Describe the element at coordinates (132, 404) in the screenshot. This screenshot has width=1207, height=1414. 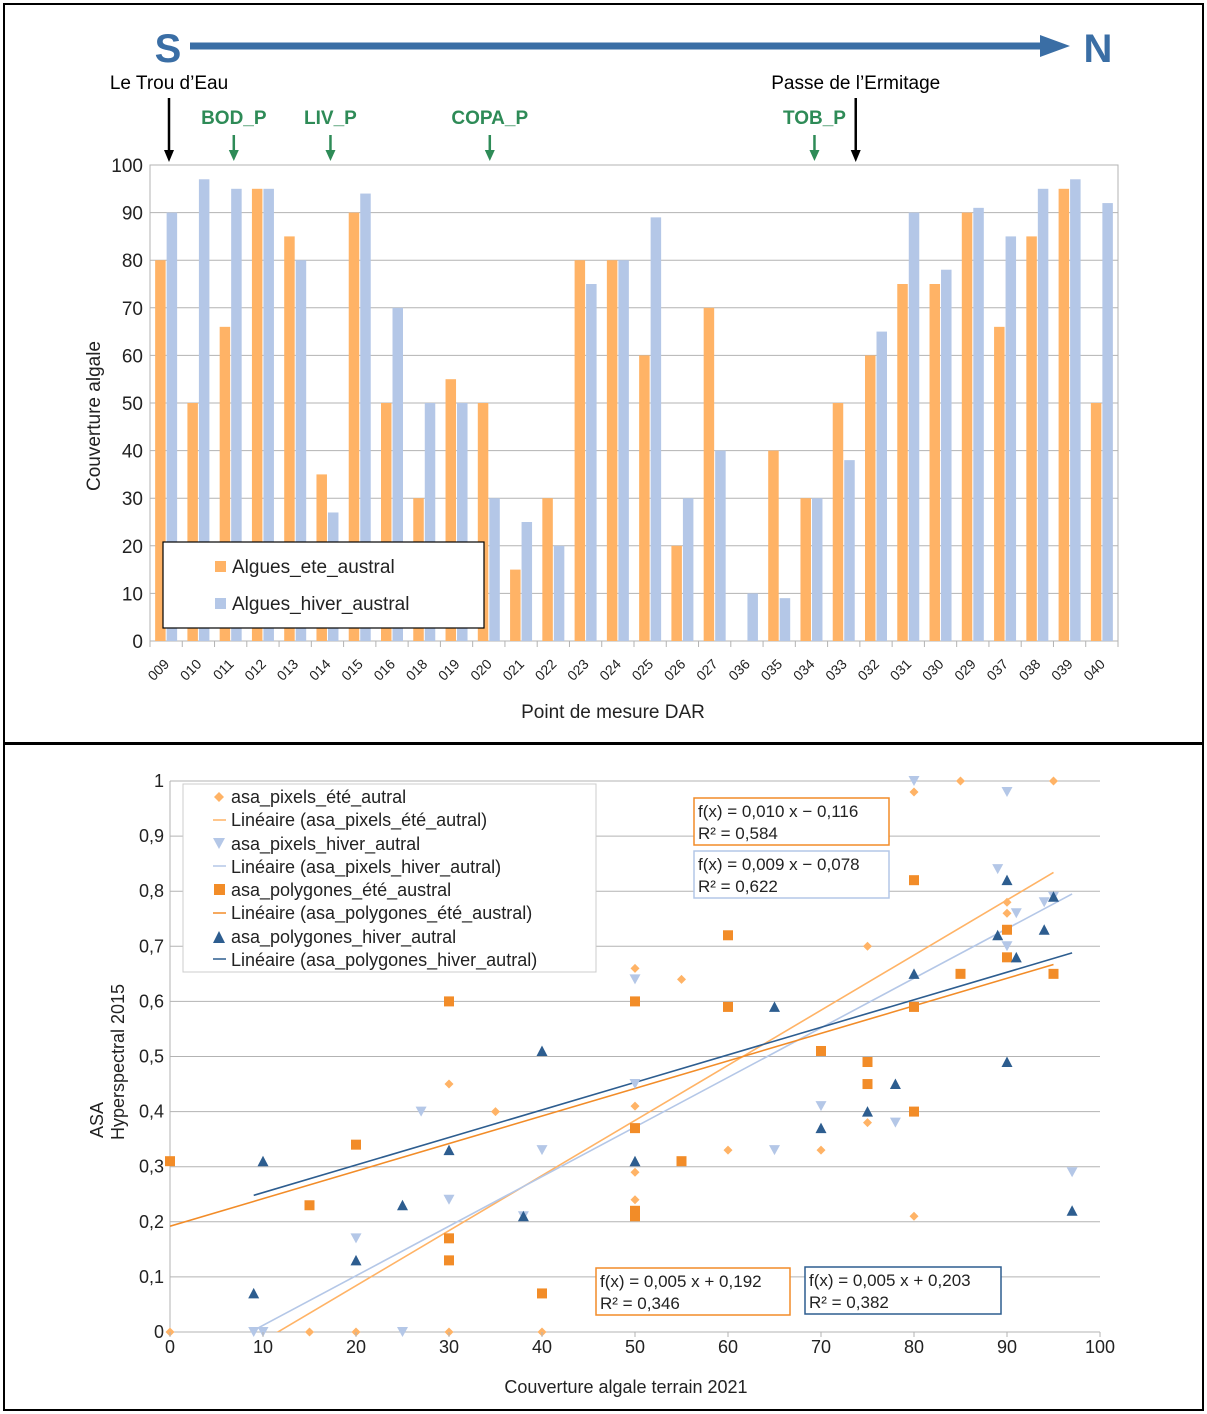
I see `bar-y-tick-label: 50` at that location.